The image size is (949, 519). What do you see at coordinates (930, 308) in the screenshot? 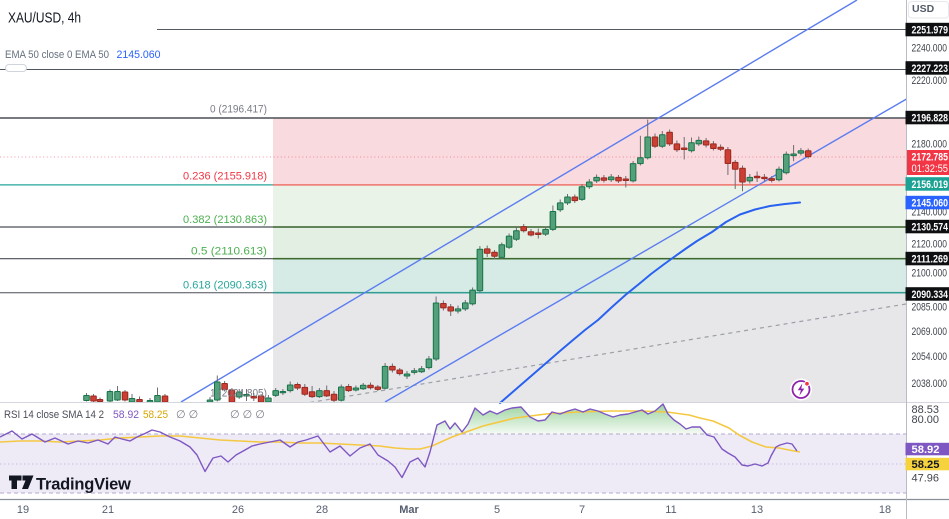
I see `svg-text: 2085.000` at bounding box center [930, 308].